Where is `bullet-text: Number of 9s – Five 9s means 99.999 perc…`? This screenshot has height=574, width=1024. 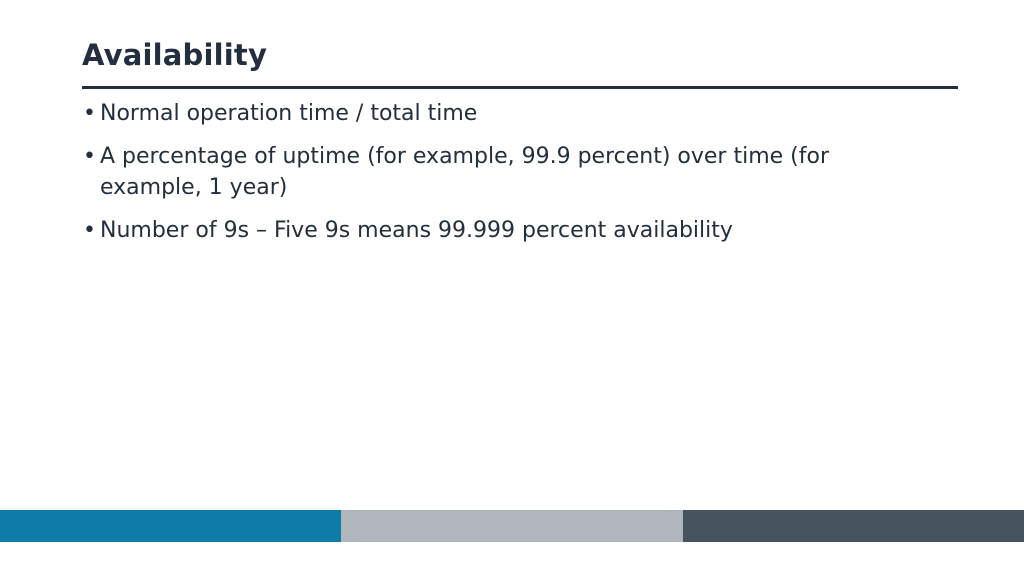 bullet-text: Number of 9s – Five 9s means 99.999 perc… is located at coordinates (416, 230).